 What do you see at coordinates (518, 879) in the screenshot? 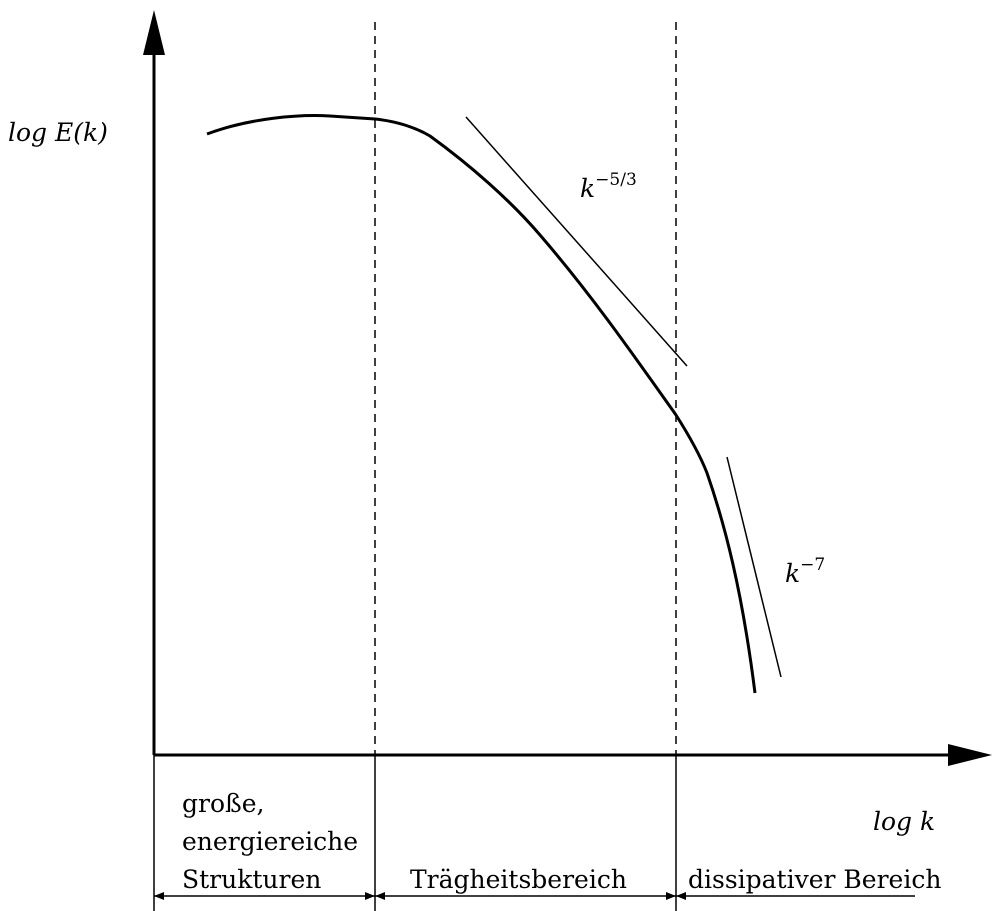
I see `region-label-inertial: Trägheitsbereich` at bounding box center [518, 879].